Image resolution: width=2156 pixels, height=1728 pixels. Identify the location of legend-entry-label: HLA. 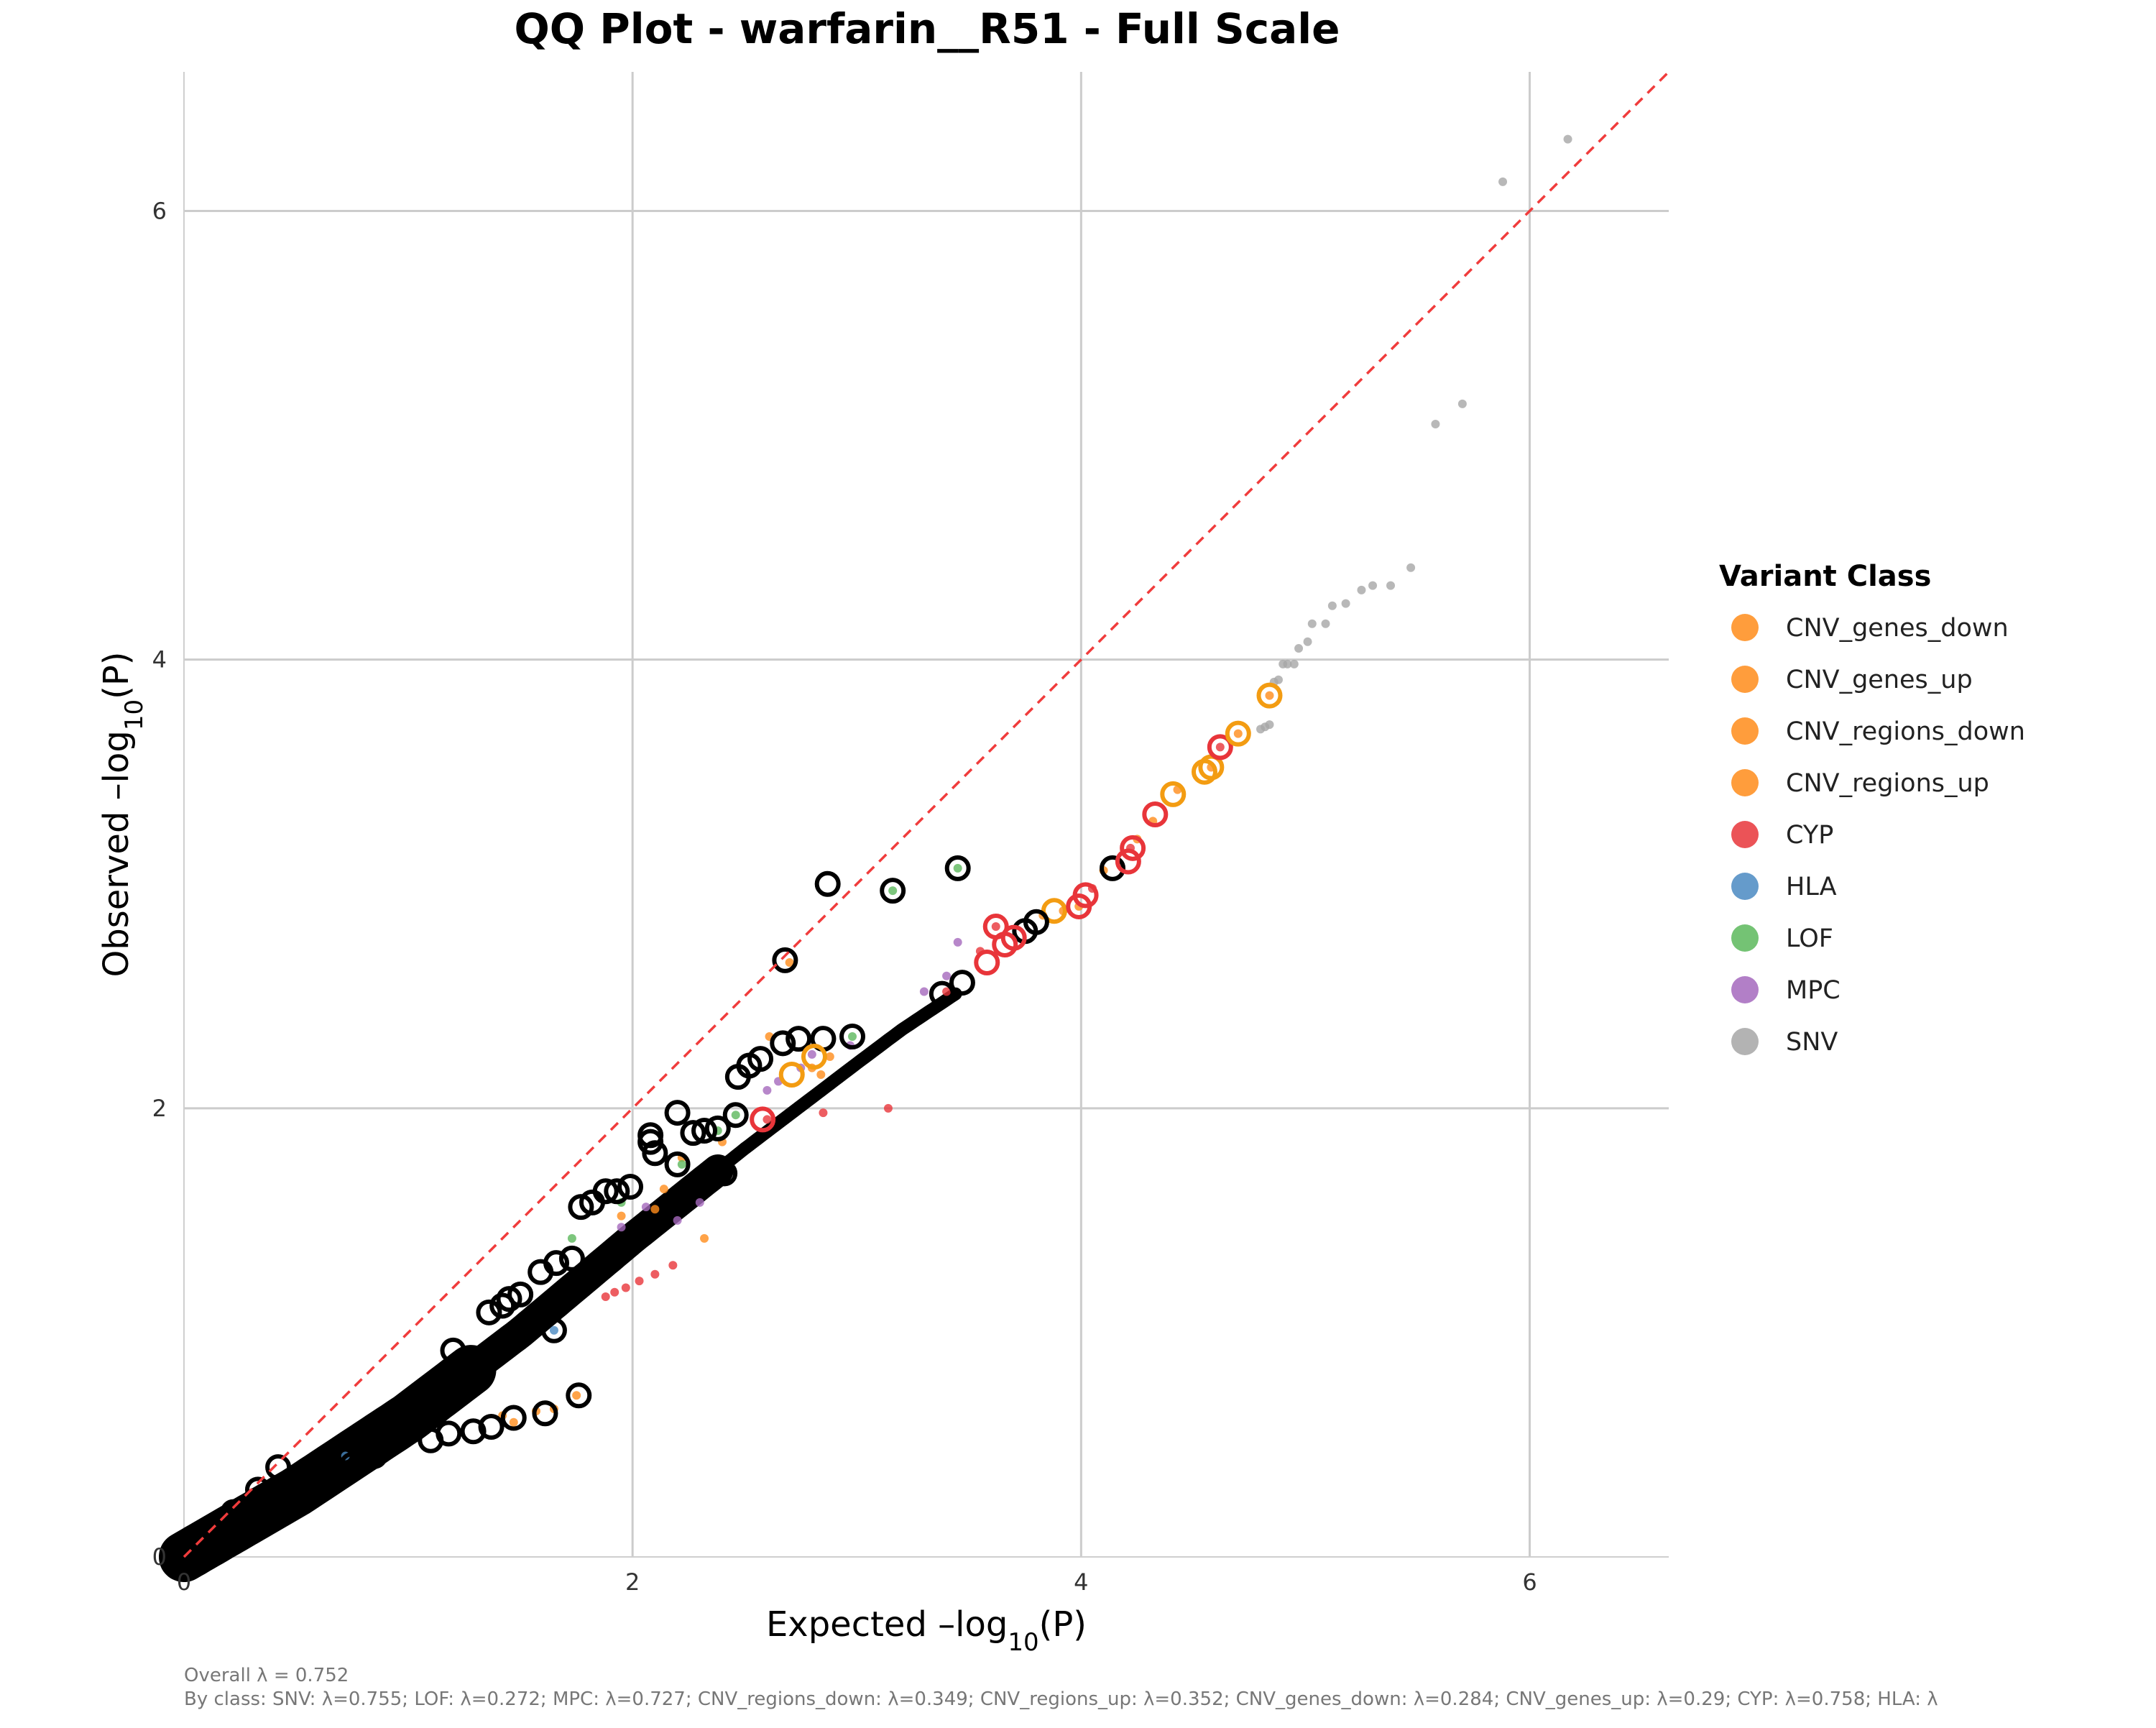
(1811, 887).